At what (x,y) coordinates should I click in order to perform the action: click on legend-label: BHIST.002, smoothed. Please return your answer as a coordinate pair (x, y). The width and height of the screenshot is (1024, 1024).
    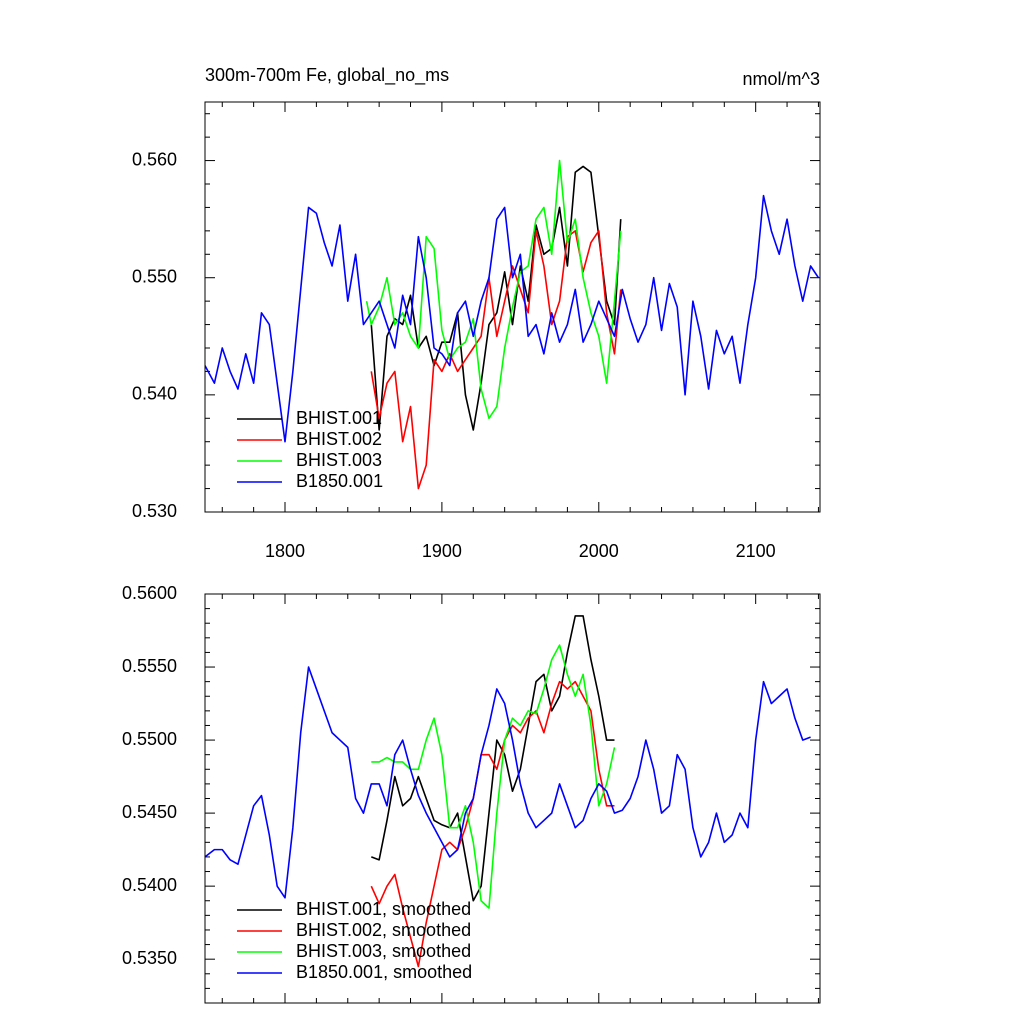
    Looking at the image, I should click on (383, 930).